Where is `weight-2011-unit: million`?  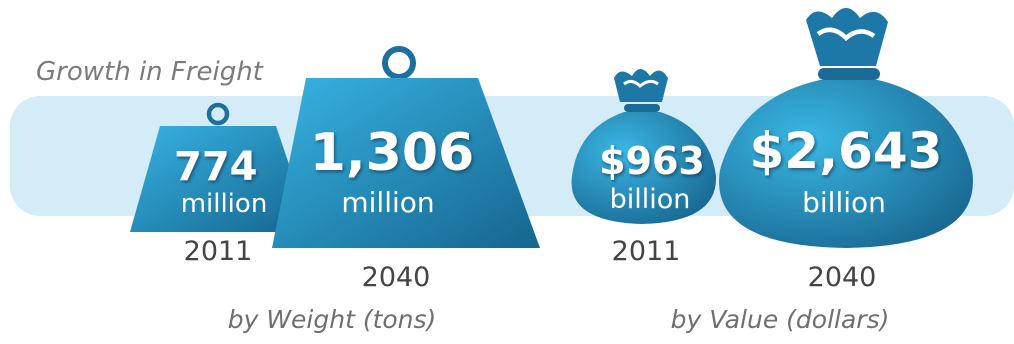
weight-2011-unit: million is located at coordinates (224, 204).